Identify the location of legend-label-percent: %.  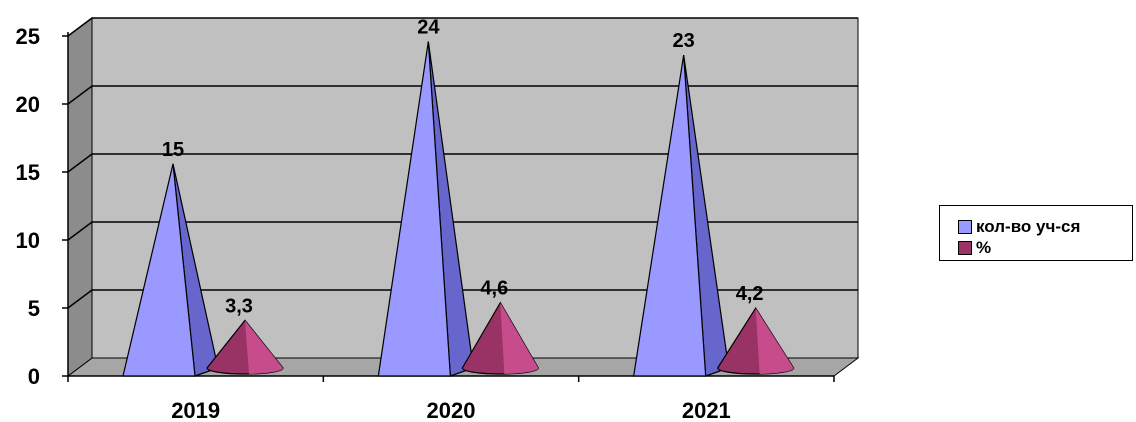
(984, 247).